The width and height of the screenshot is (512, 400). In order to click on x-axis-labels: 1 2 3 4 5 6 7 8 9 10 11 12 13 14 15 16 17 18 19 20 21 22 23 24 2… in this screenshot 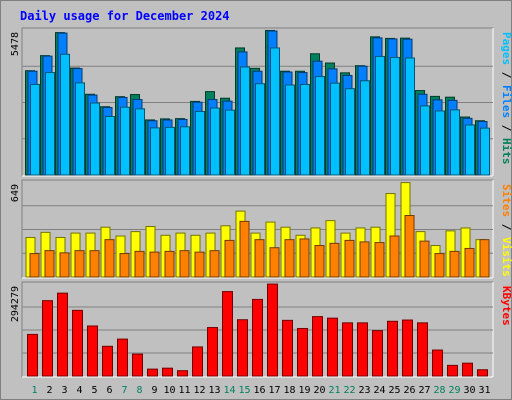, I will do `click(260, 390)`.